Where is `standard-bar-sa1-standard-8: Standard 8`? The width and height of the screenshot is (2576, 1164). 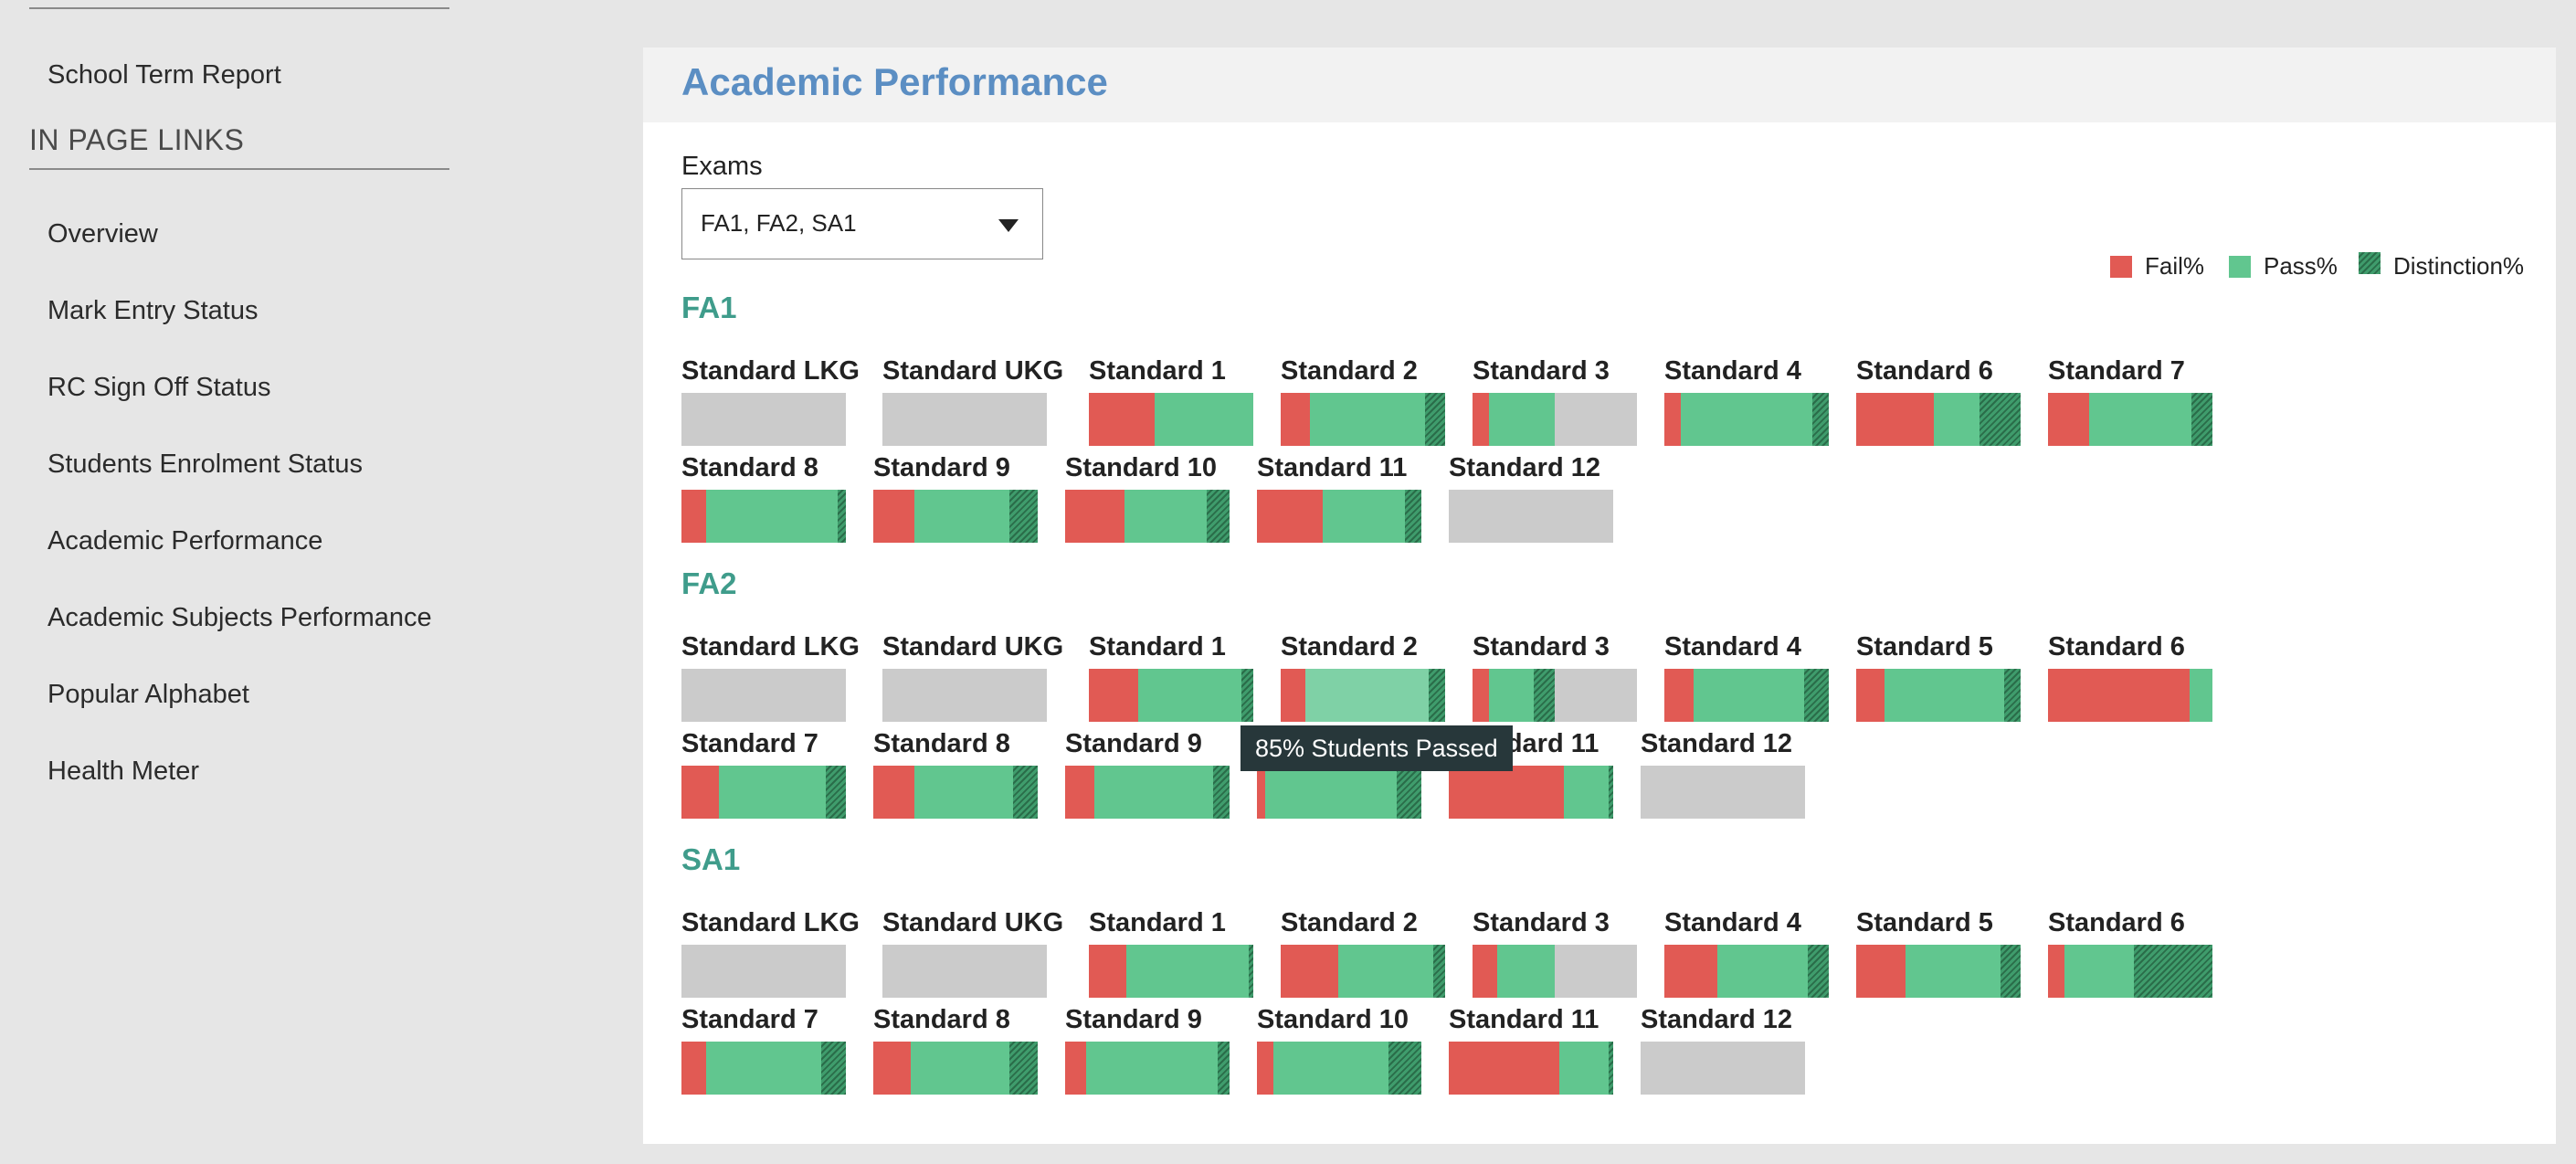
standard-bar-sa1-standard-8: Standard 8 is located at coordinates (964, 1056).